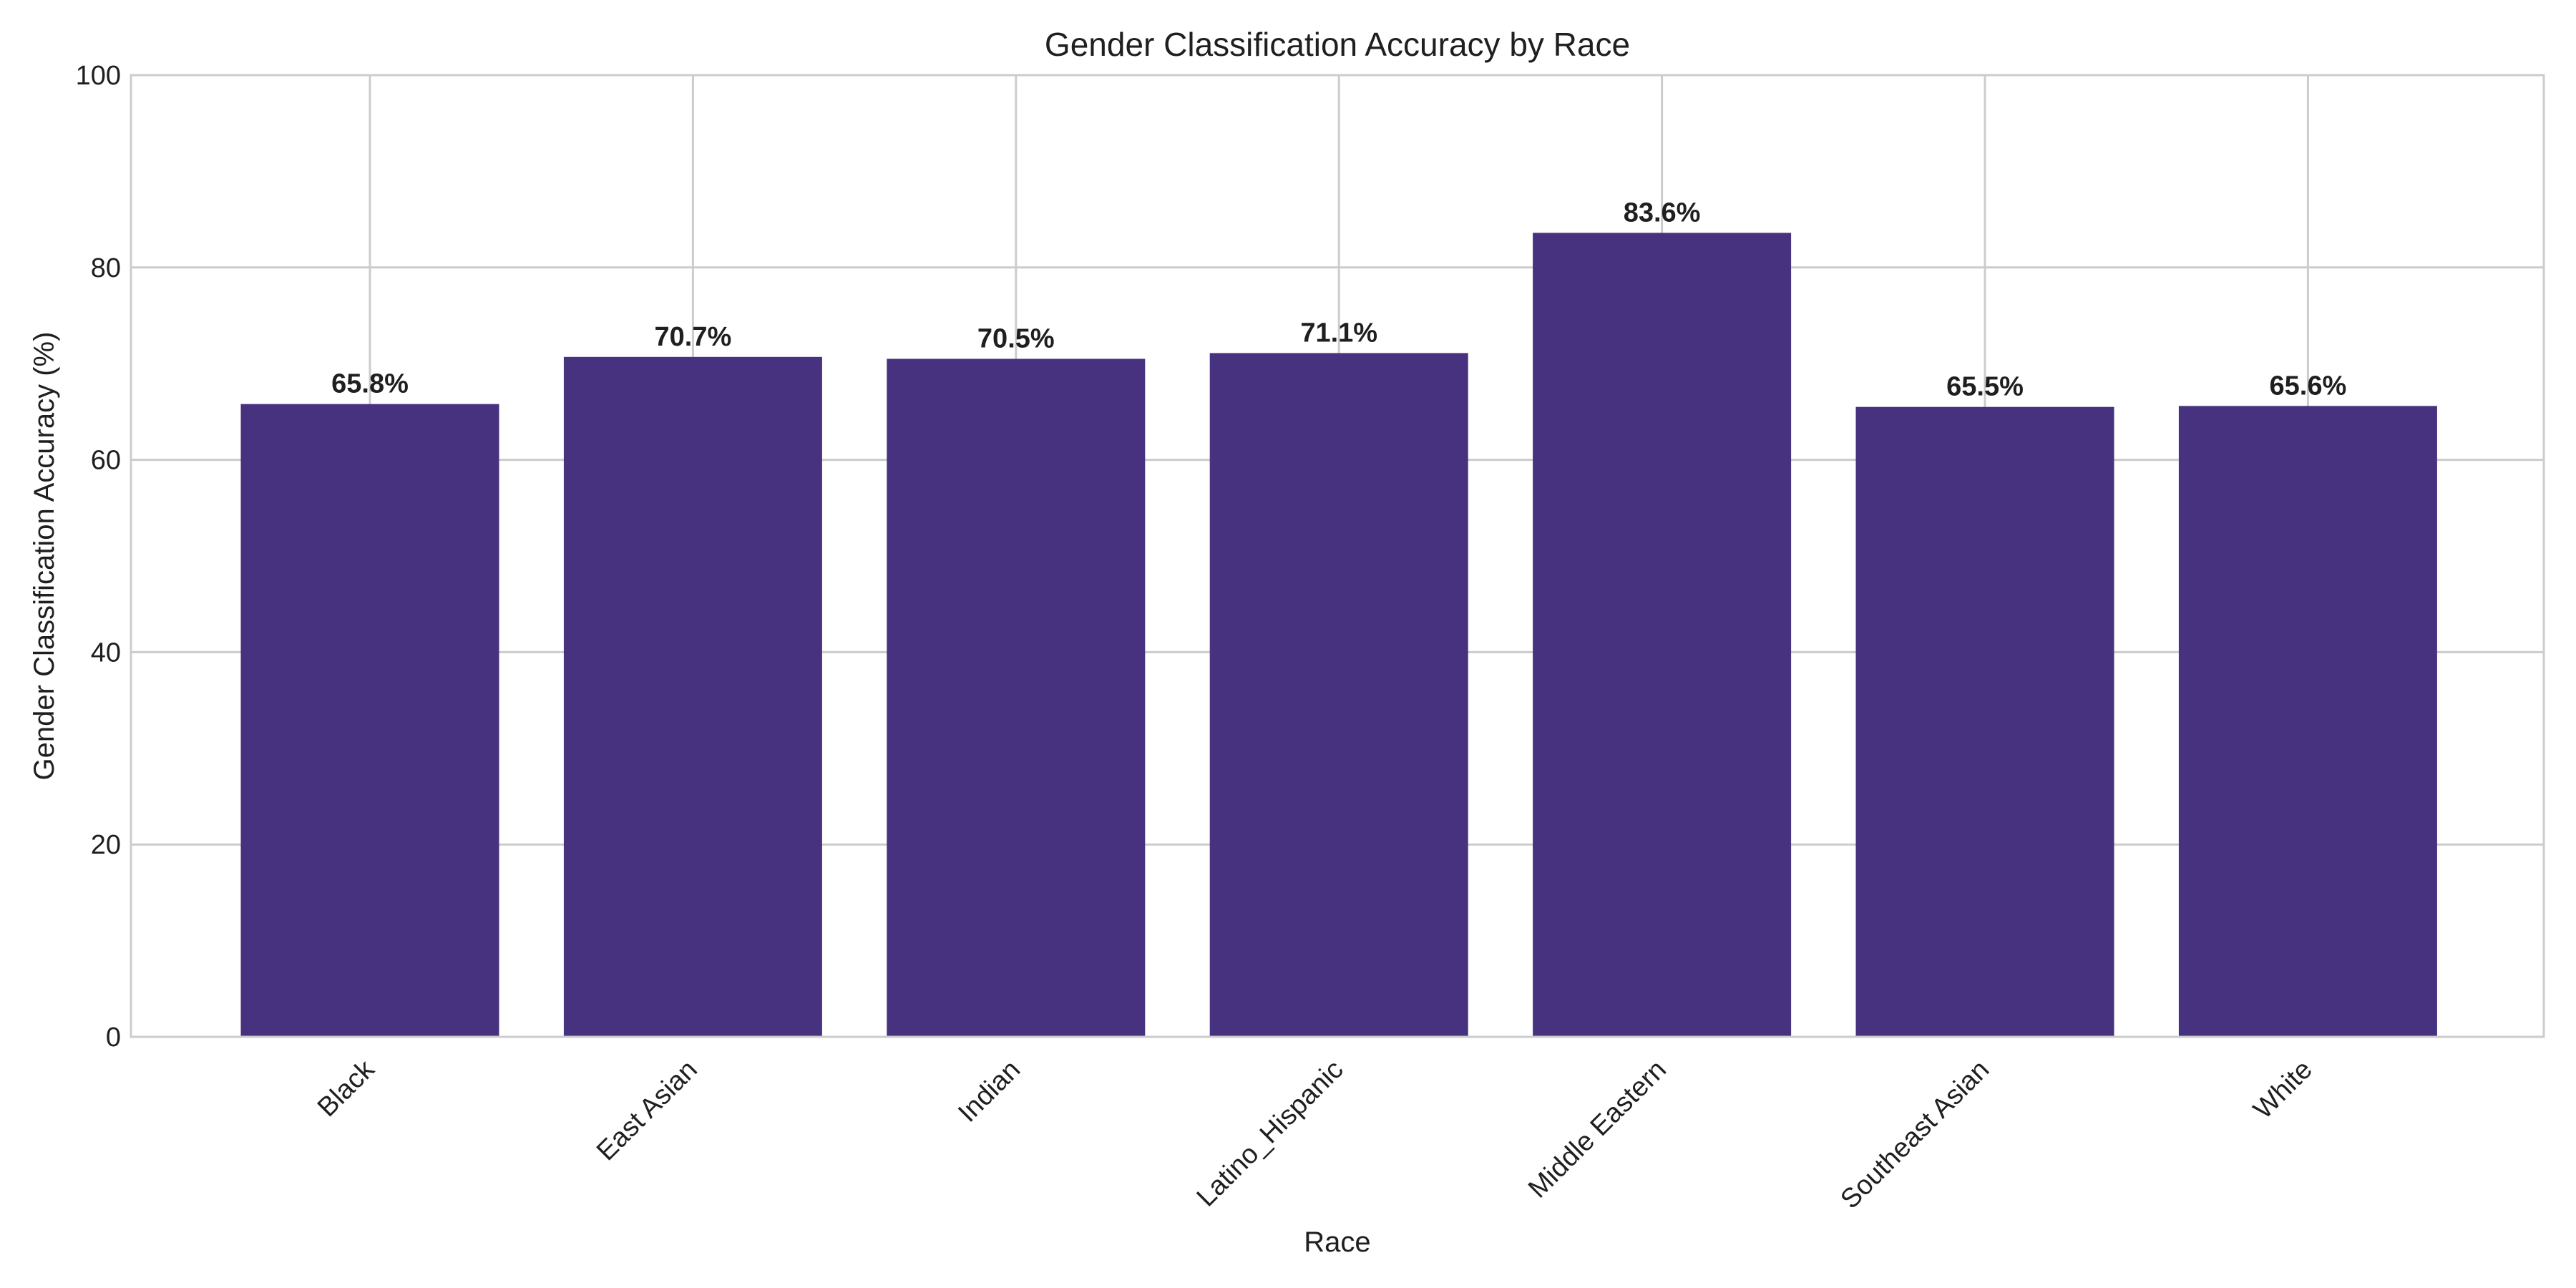 This screenshot has height=1288, width=2576. I want to click on bar-value-label: 65.8%, so click(370, 384).